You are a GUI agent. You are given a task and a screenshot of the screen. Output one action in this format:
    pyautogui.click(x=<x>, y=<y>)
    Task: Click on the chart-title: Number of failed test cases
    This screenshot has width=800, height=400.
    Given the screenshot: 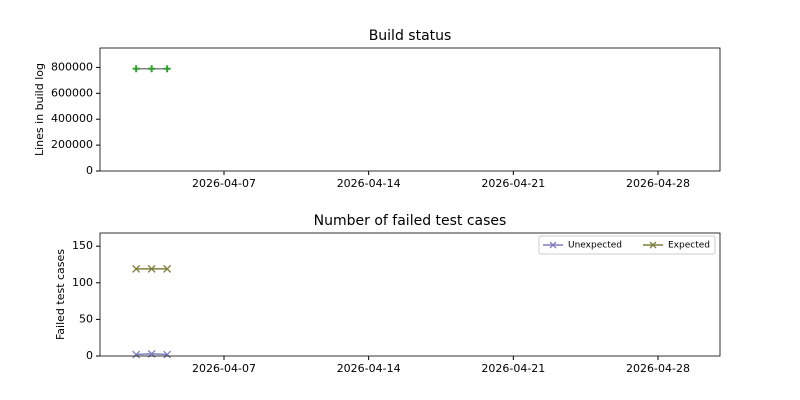 What is the action you would take?
    pyautogui.click(x=410, y=221)
    